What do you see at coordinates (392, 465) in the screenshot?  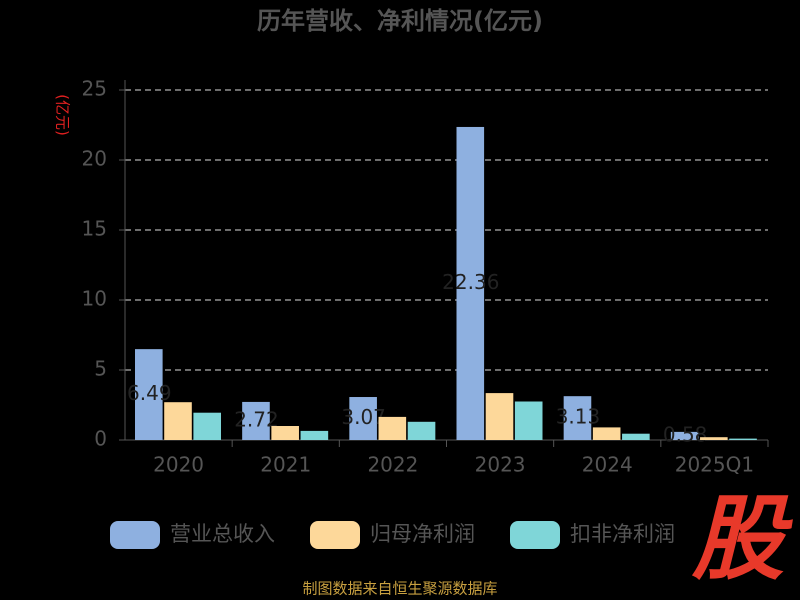 I see `x-tick-label: 2022` at bounding box center [392, 465].